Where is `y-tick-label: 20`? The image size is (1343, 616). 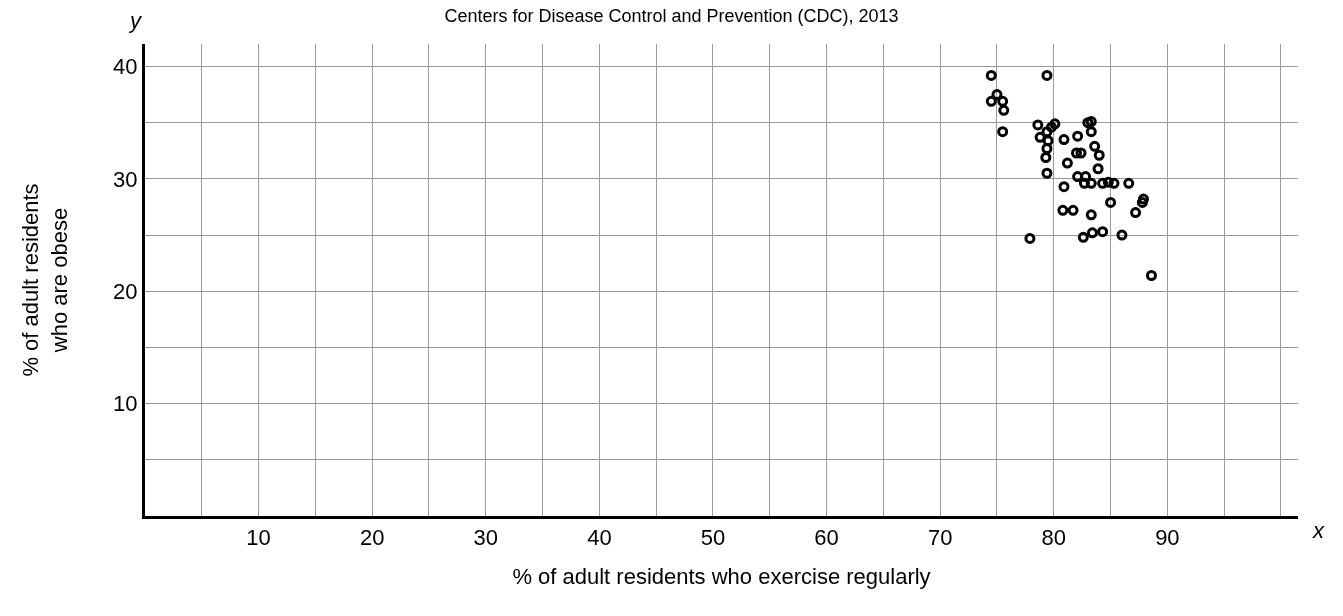 y-tick-label: 20 is located at coordinates (125, 291).